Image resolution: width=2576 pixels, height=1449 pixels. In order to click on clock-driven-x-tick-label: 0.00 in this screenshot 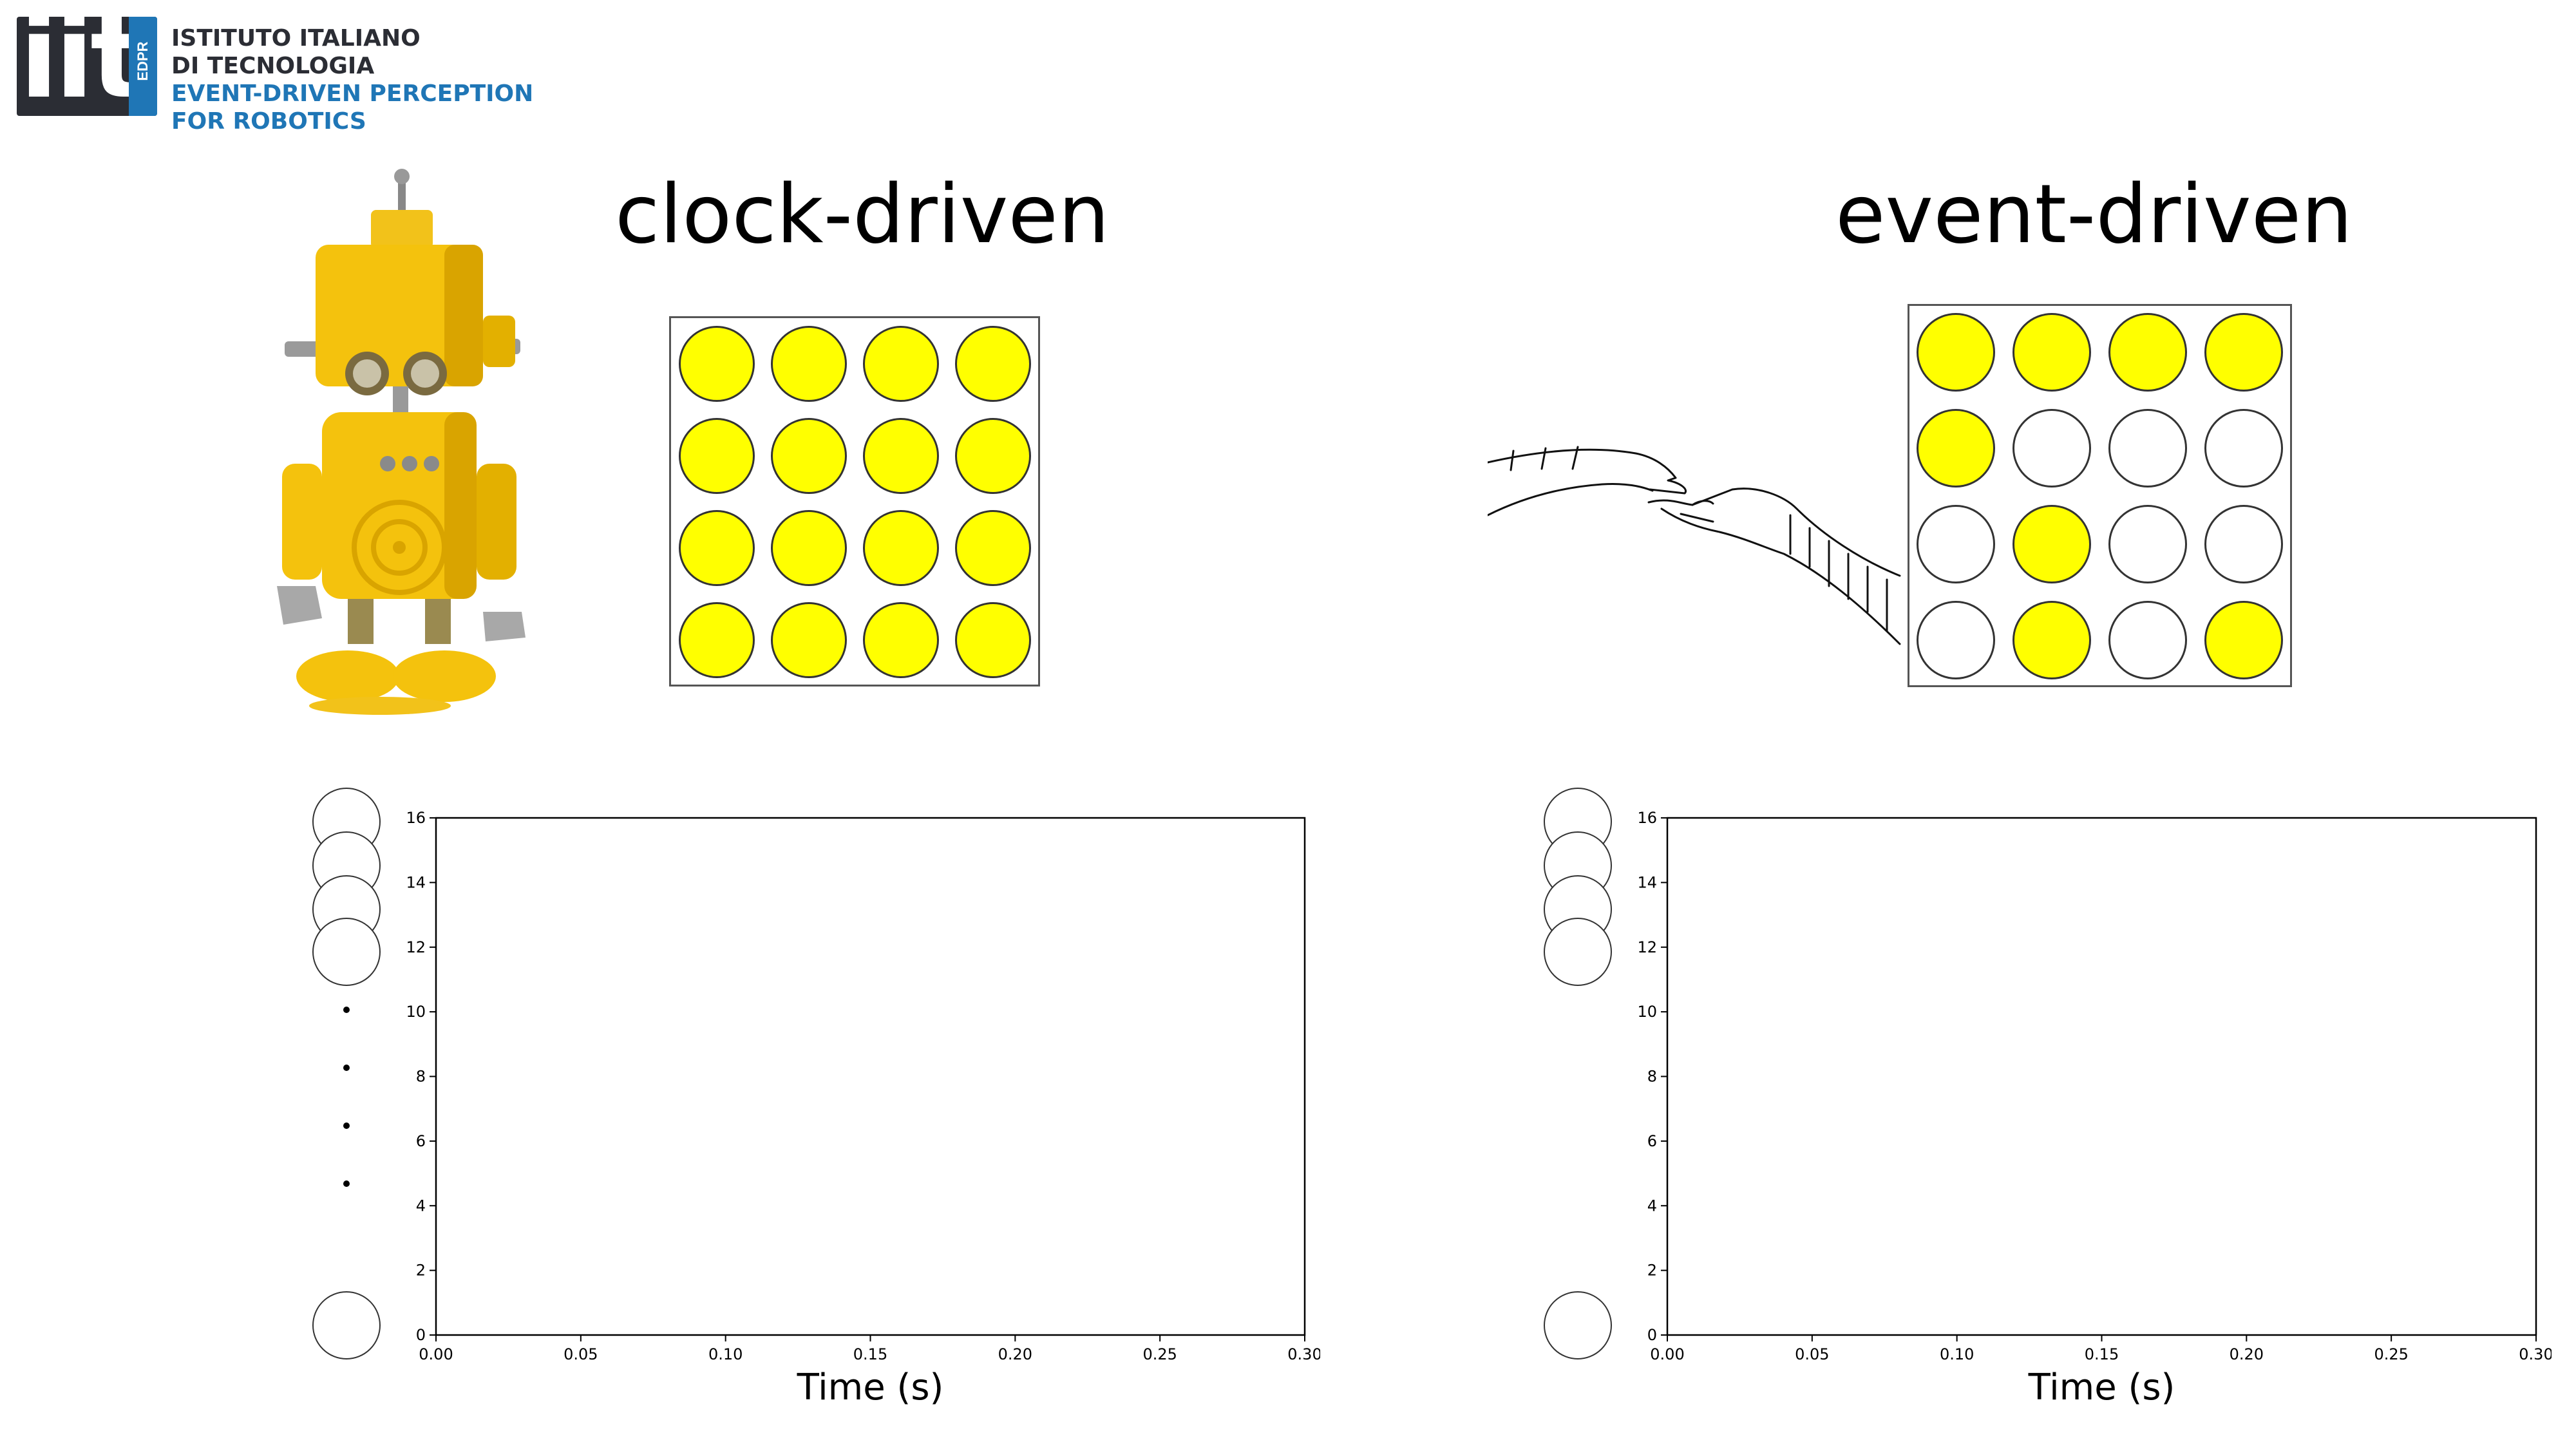, I will do `click(436, 1354)`.